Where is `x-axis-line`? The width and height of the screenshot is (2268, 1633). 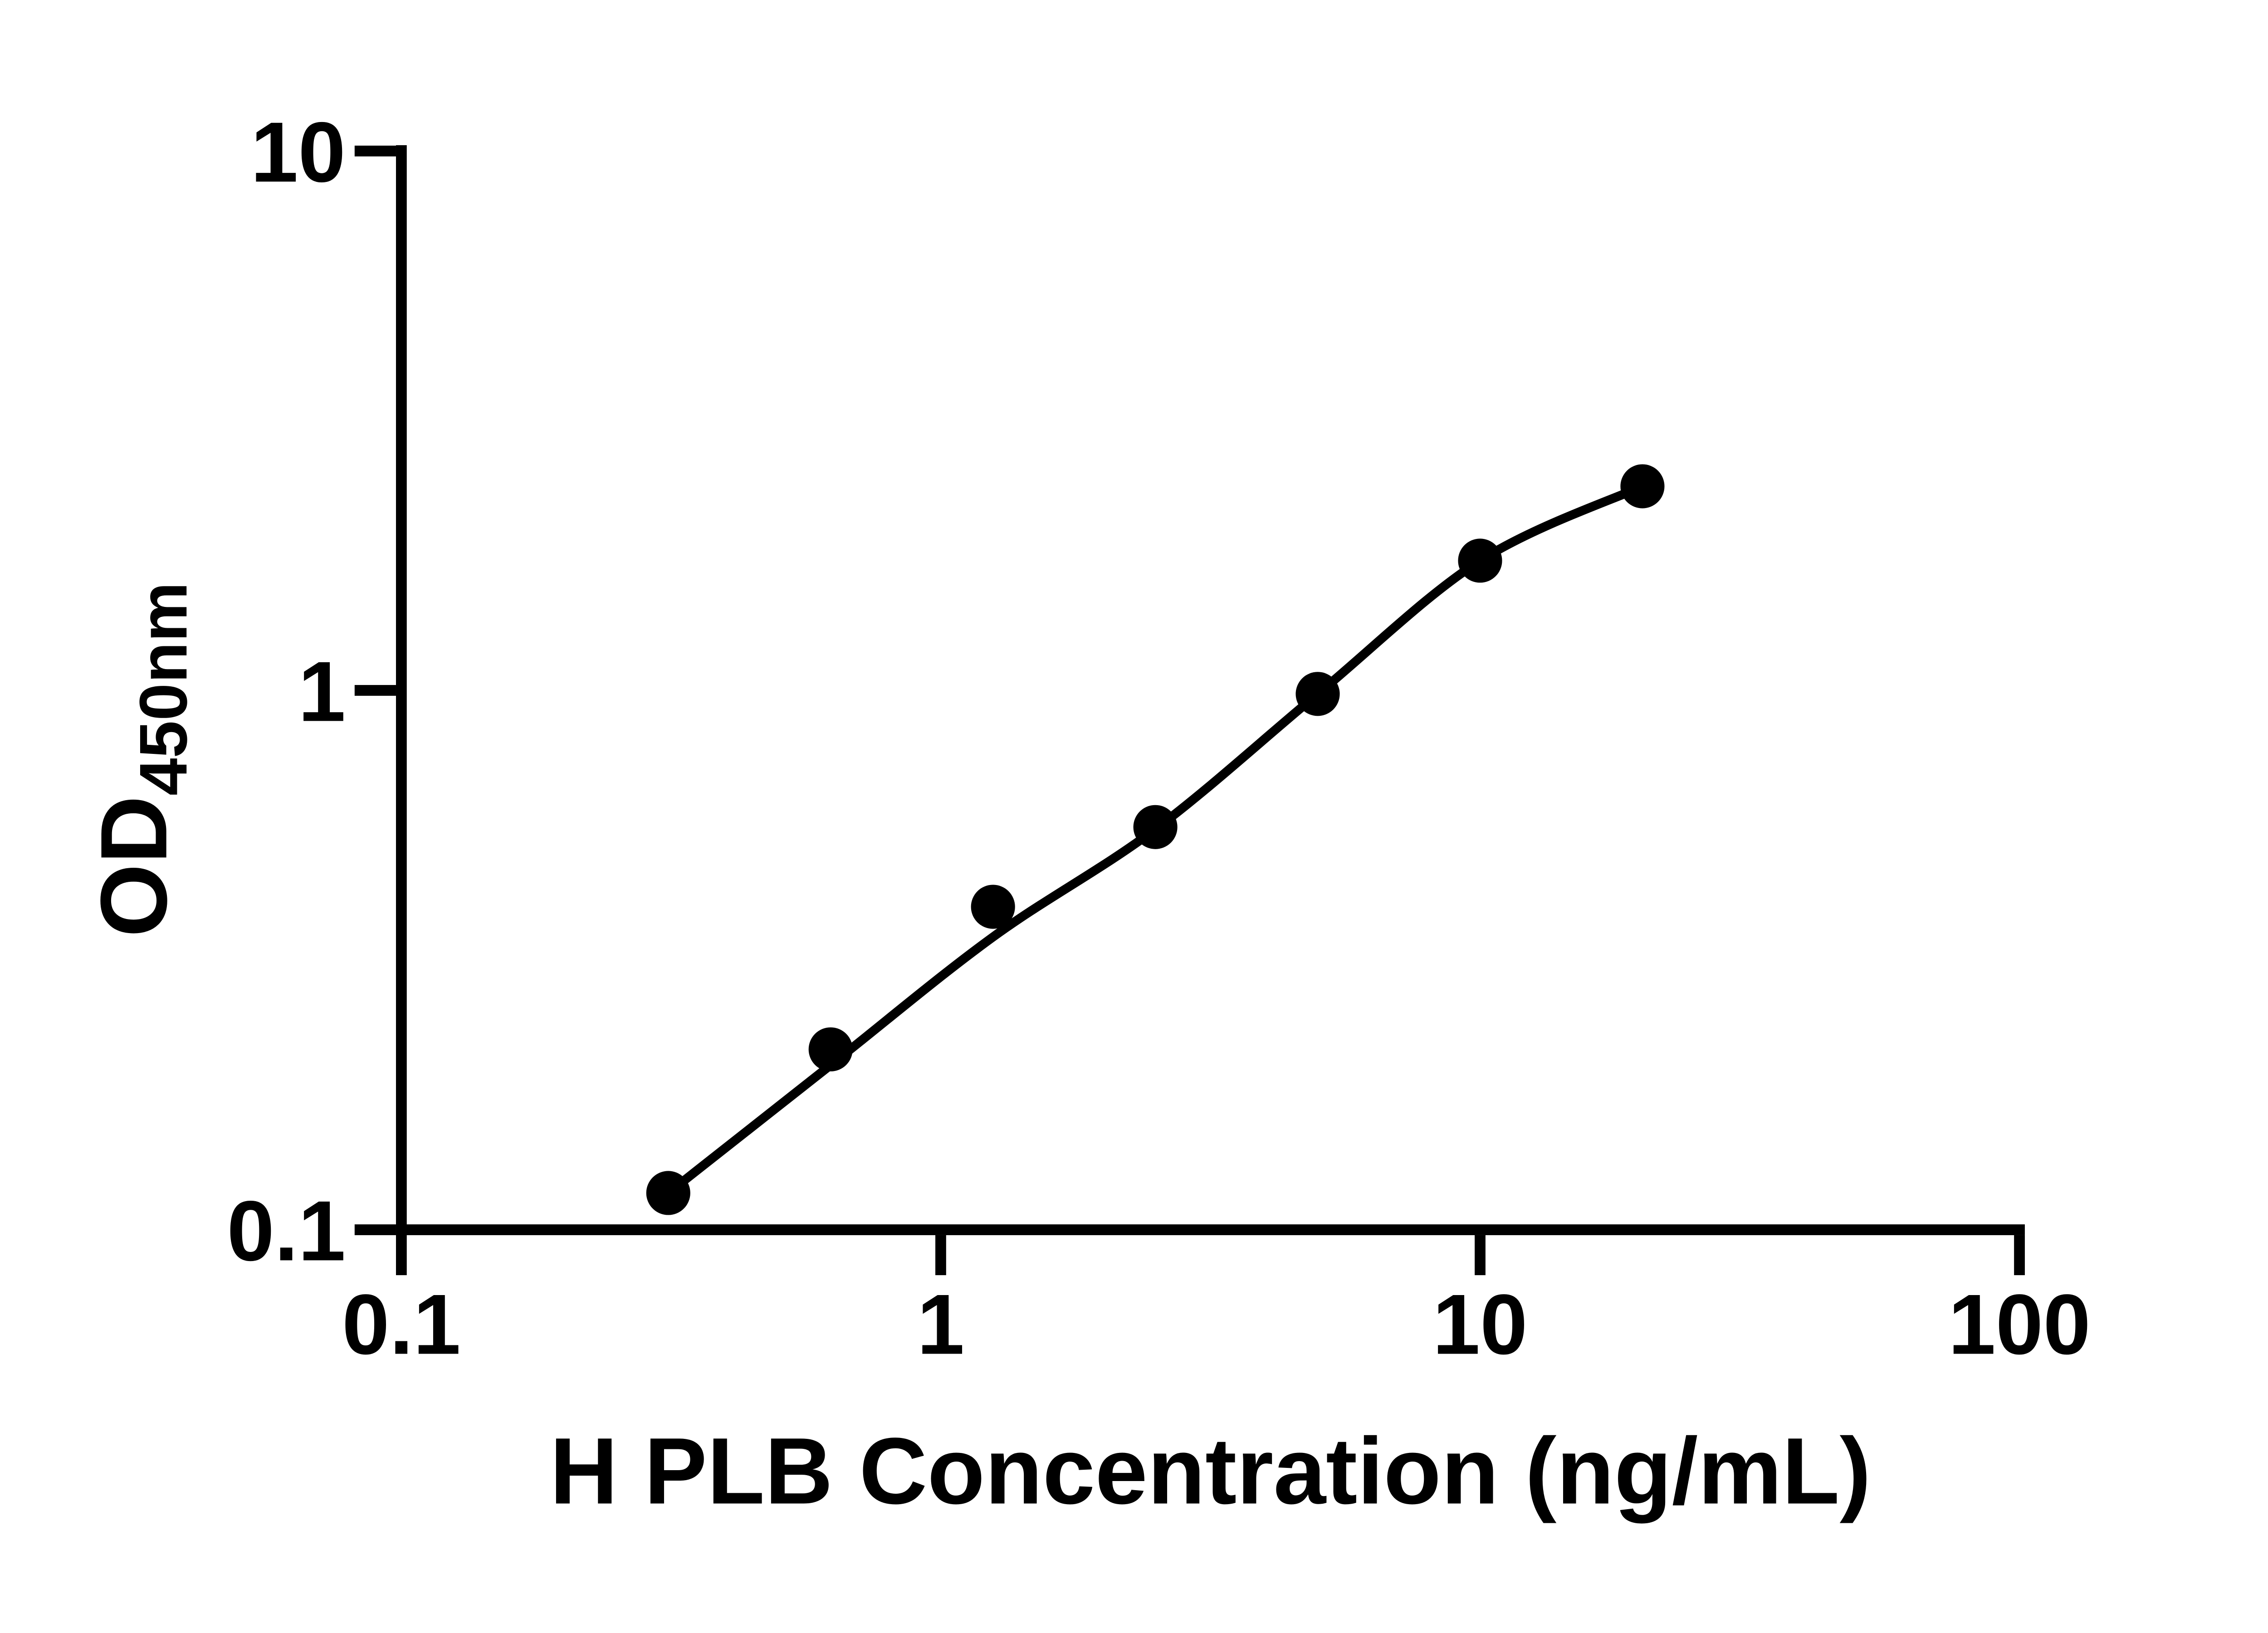
x-axis-line is located at coordinates (1210, 1229).